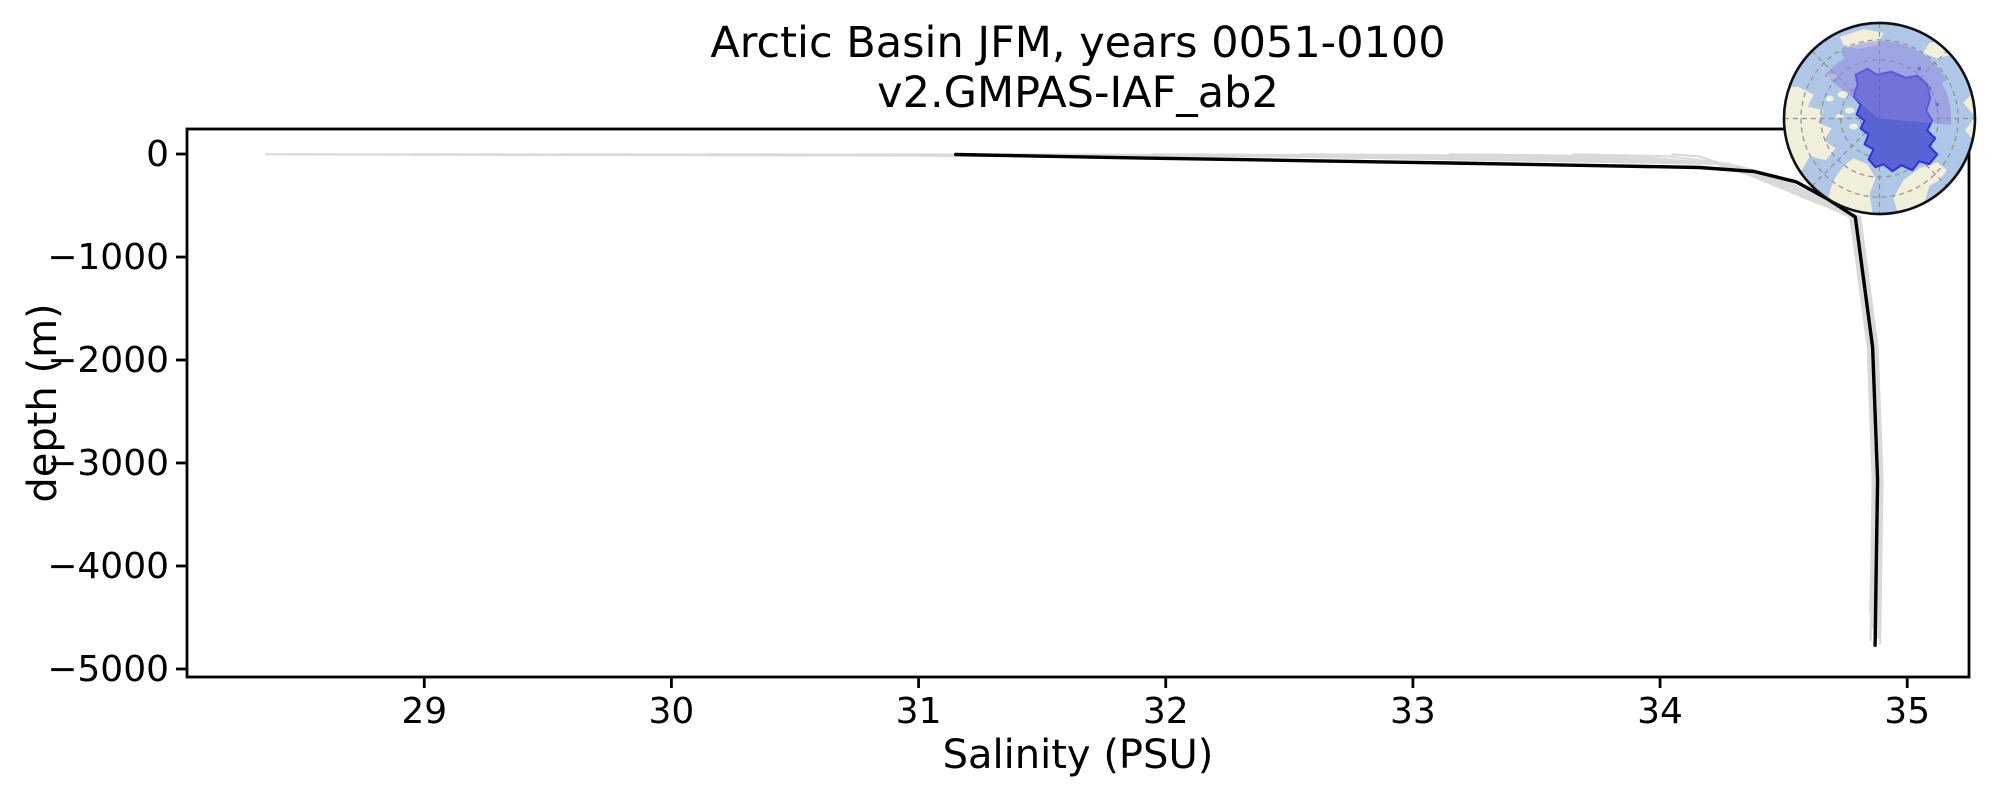 This screenshot has width=2000, height=800. I want to click on x-tick-label: 33, so click(1413, 711).